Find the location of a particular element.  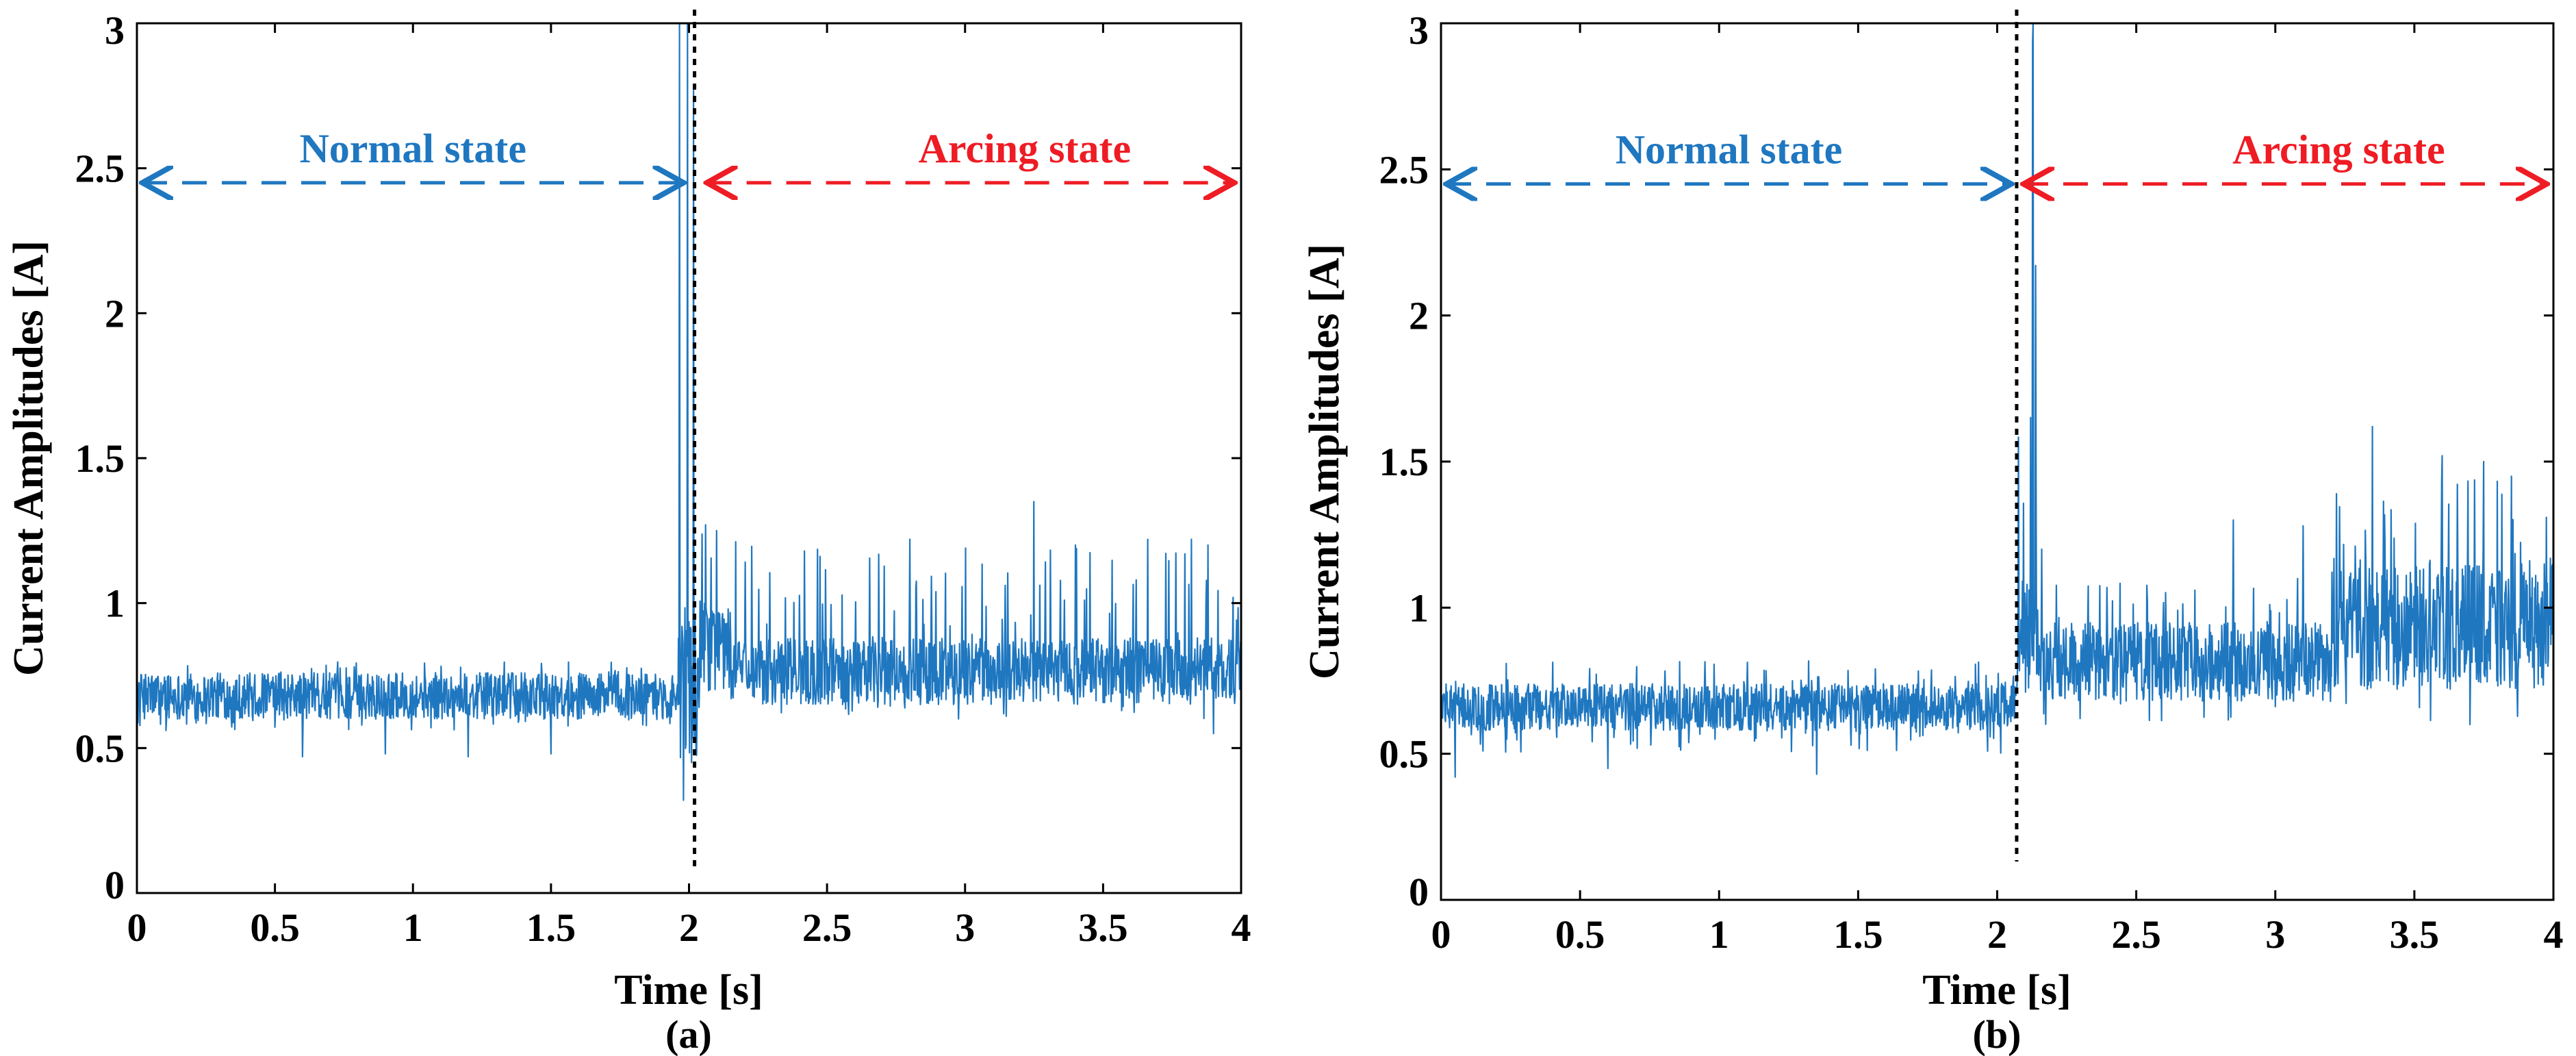

y-axis-title-a: Current Amplitudes [A] is located at coordinates (28, 458).